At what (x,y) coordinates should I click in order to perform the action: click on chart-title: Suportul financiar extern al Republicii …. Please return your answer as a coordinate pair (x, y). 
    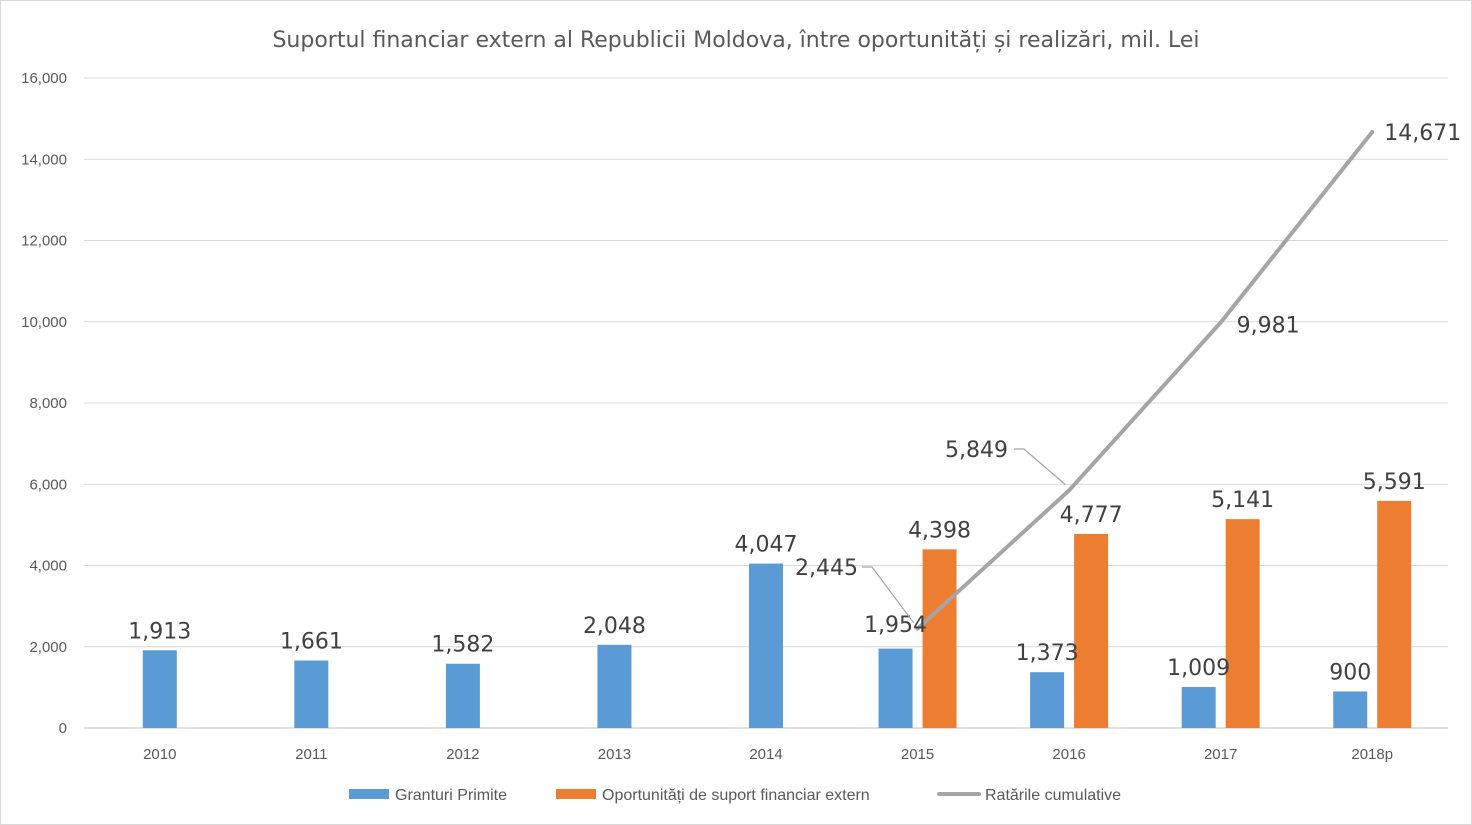
    Looking at the image, I should click on (735, 40).